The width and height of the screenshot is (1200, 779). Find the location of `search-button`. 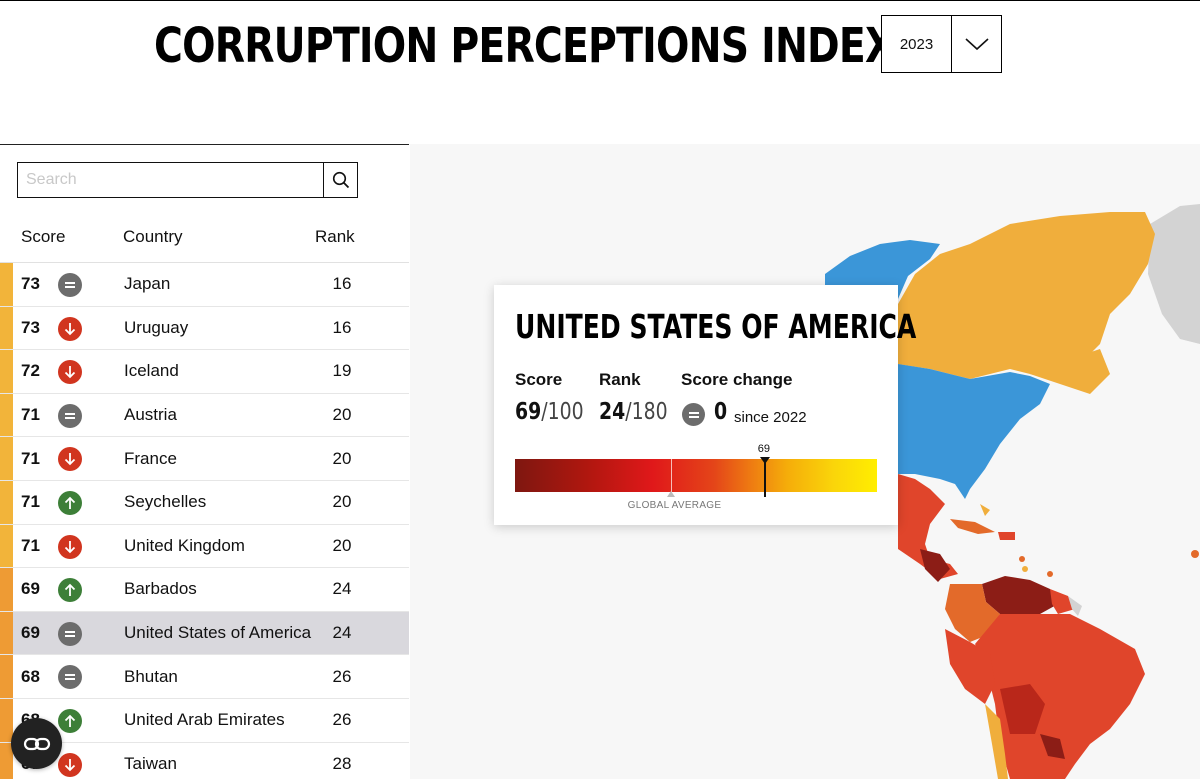

search-button is located at coordinates (340, 180).